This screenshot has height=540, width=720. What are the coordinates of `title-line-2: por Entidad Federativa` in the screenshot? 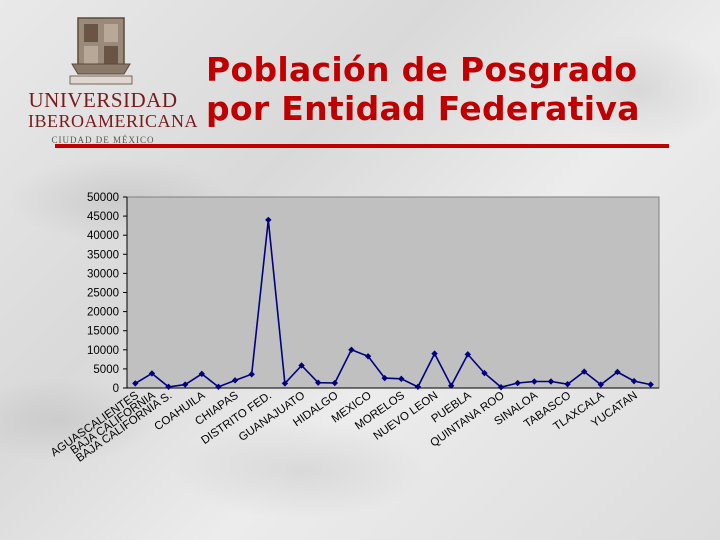 It's located at (423, 108).